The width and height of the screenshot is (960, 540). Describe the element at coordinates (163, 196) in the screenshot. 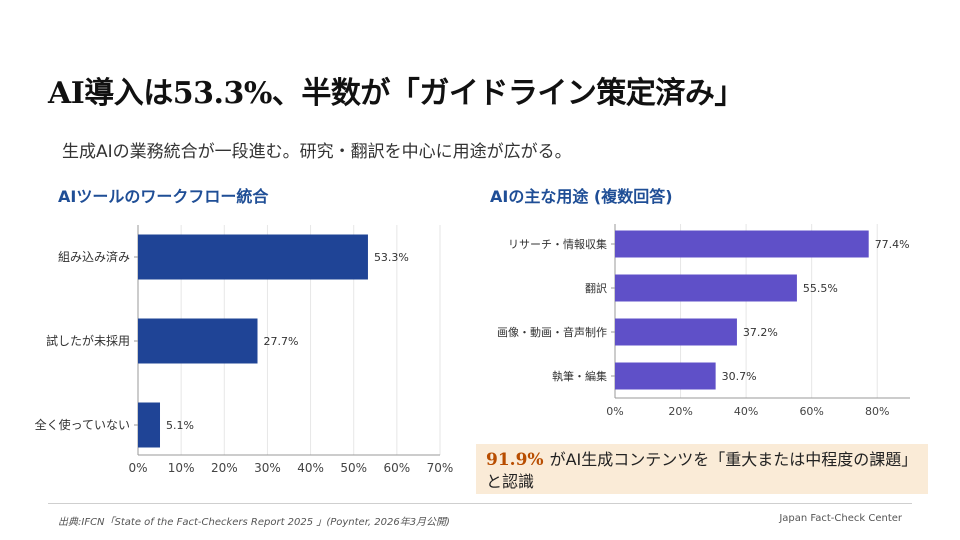

I see `chart1-title: AIツールのワークフロー統合` at that location.